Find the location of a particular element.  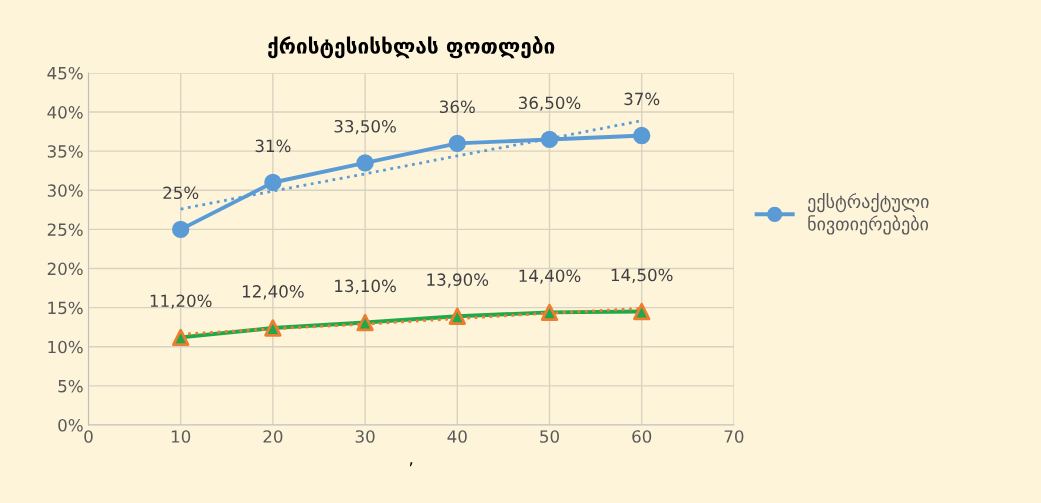

data-label: 14,40% is located at coordinates (550, 276).